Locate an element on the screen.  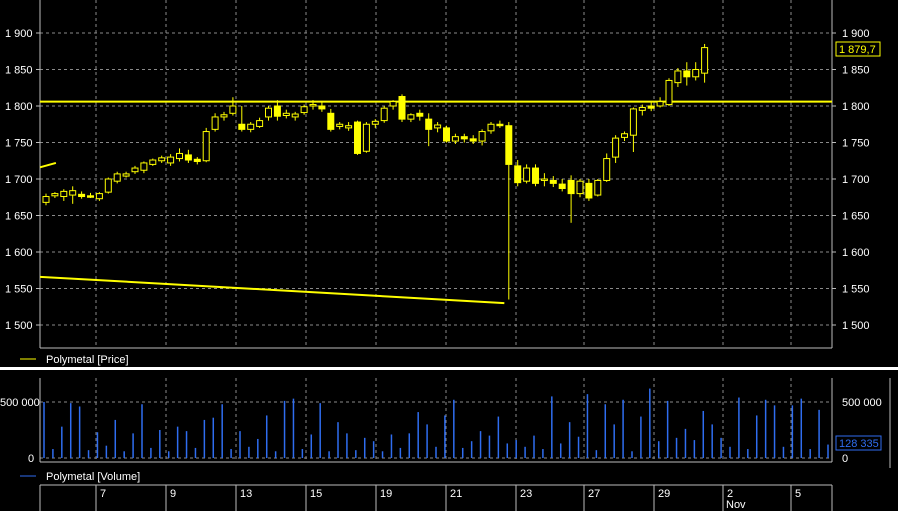
price-legend: Polymetal [Price] is located at coordinates (74, 360).